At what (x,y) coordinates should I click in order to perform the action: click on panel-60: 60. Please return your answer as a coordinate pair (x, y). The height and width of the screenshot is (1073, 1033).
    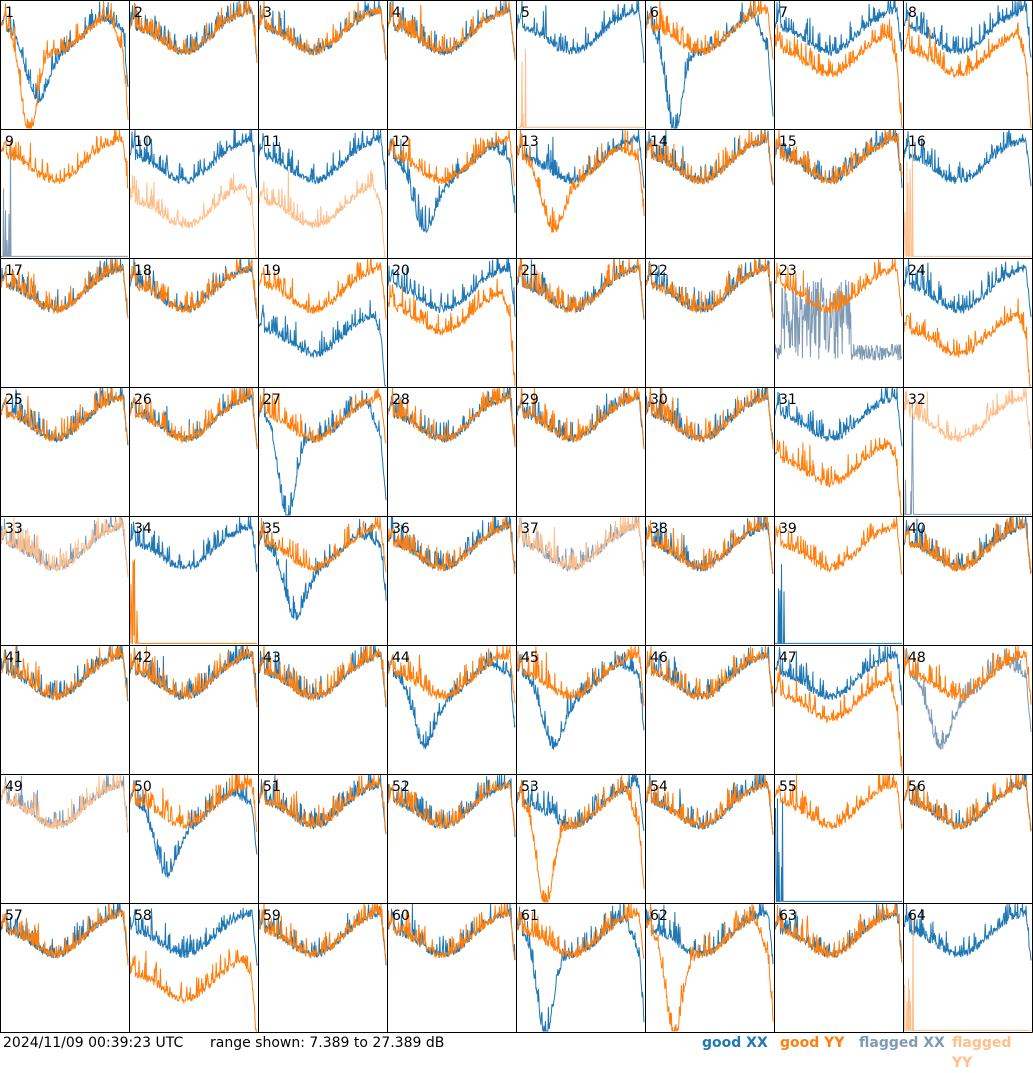
    Looking at the image, I should click on (451, 932).